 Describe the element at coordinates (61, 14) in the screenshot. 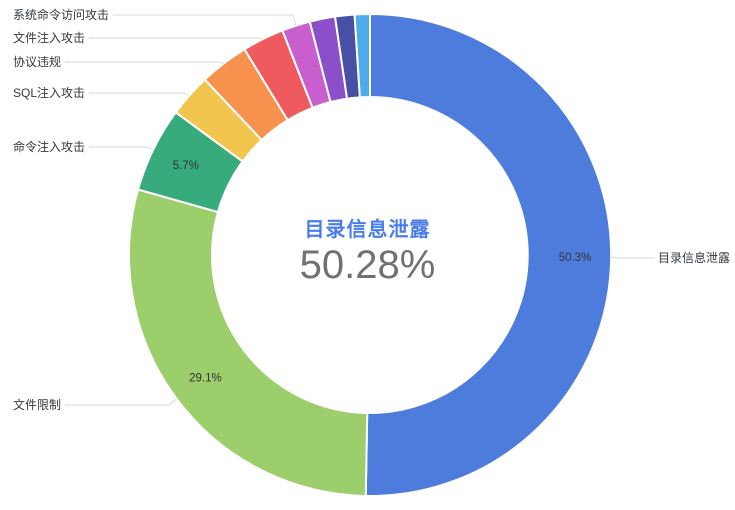

I see `slice-name-label-6: 系统命令访问攻击` at that location.